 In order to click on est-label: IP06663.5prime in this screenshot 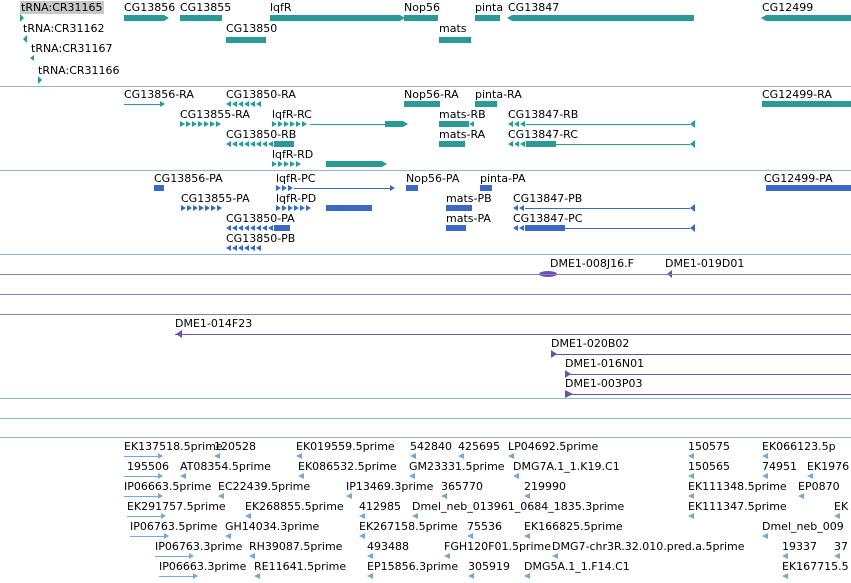, I will do `click(168, 486)`.